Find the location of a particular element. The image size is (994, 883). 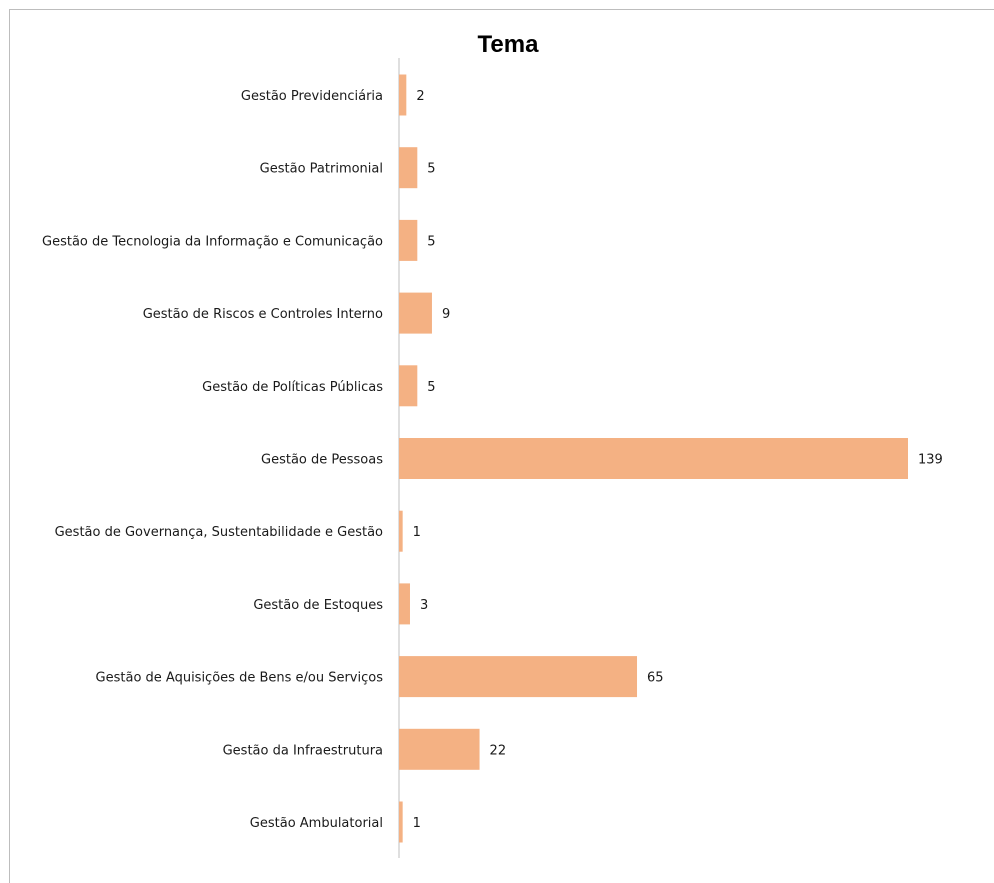

data-label: 9 is located at coordinates (446, 314).